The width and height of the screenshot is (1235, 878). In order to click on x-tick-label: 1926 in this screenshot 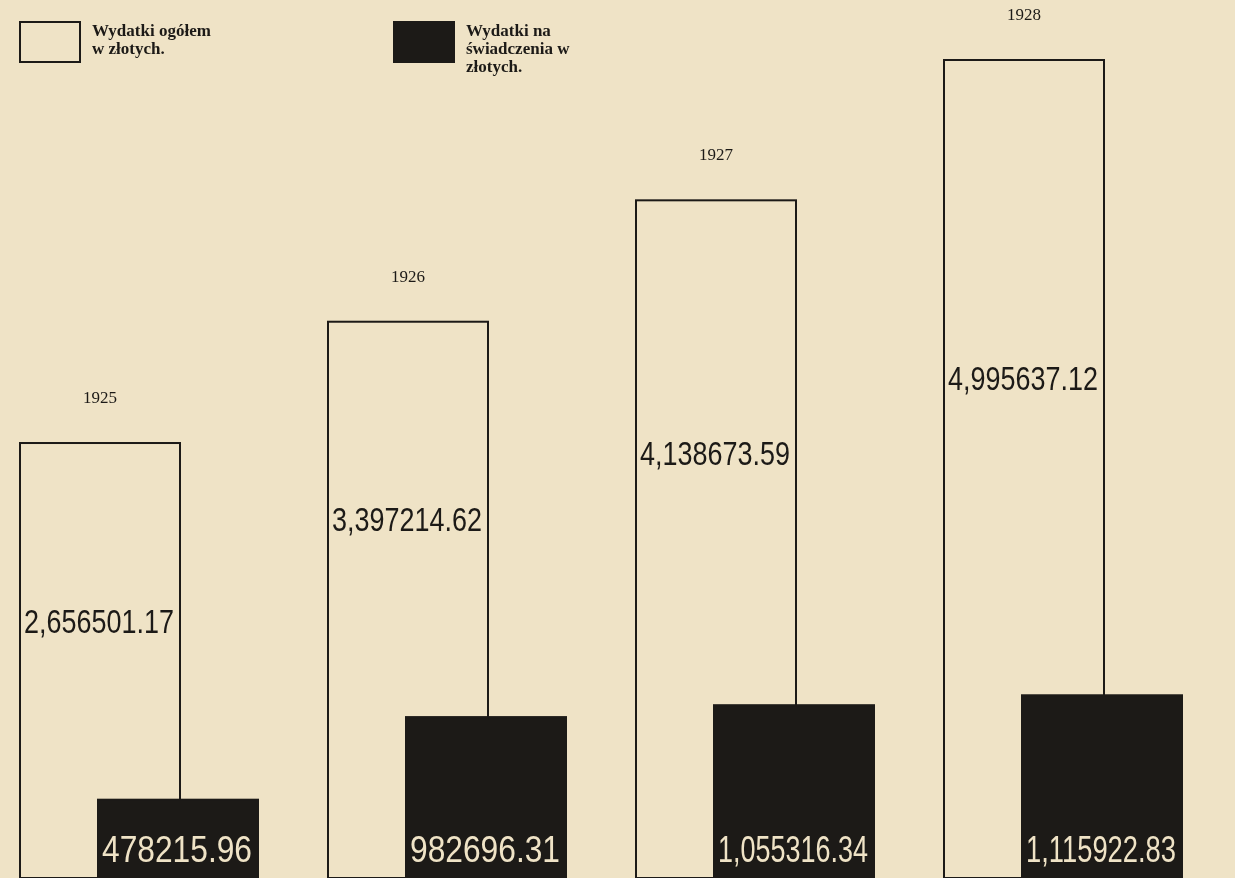, I will do `click(408, 276)`.